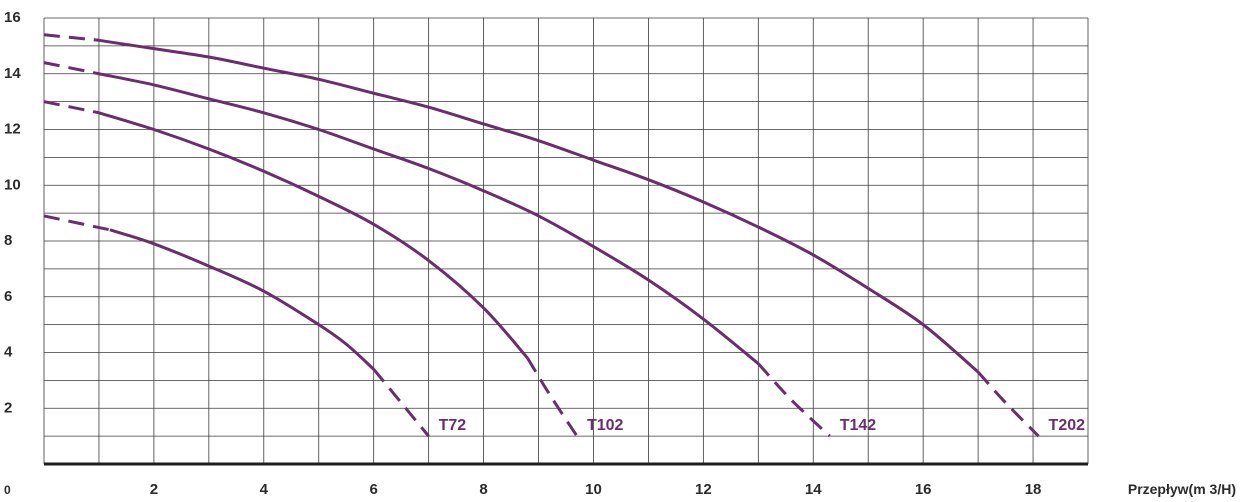 The width and height of the screenshot is (1242, 502). I want to click on x-tick-label: 4, so click(264, 489).